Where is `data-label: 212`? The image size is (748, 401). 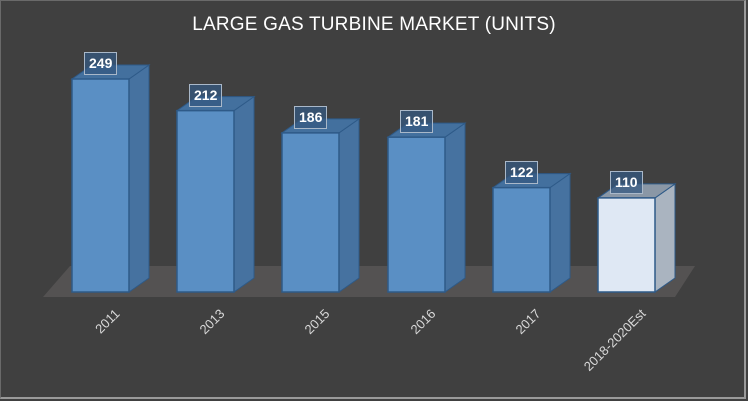 data-label: 212 is located at coordinates (206, 95).